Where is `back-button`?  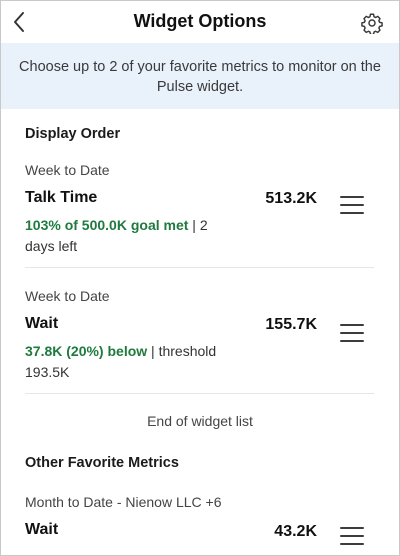
back-button is located at coordinates (19, 22).